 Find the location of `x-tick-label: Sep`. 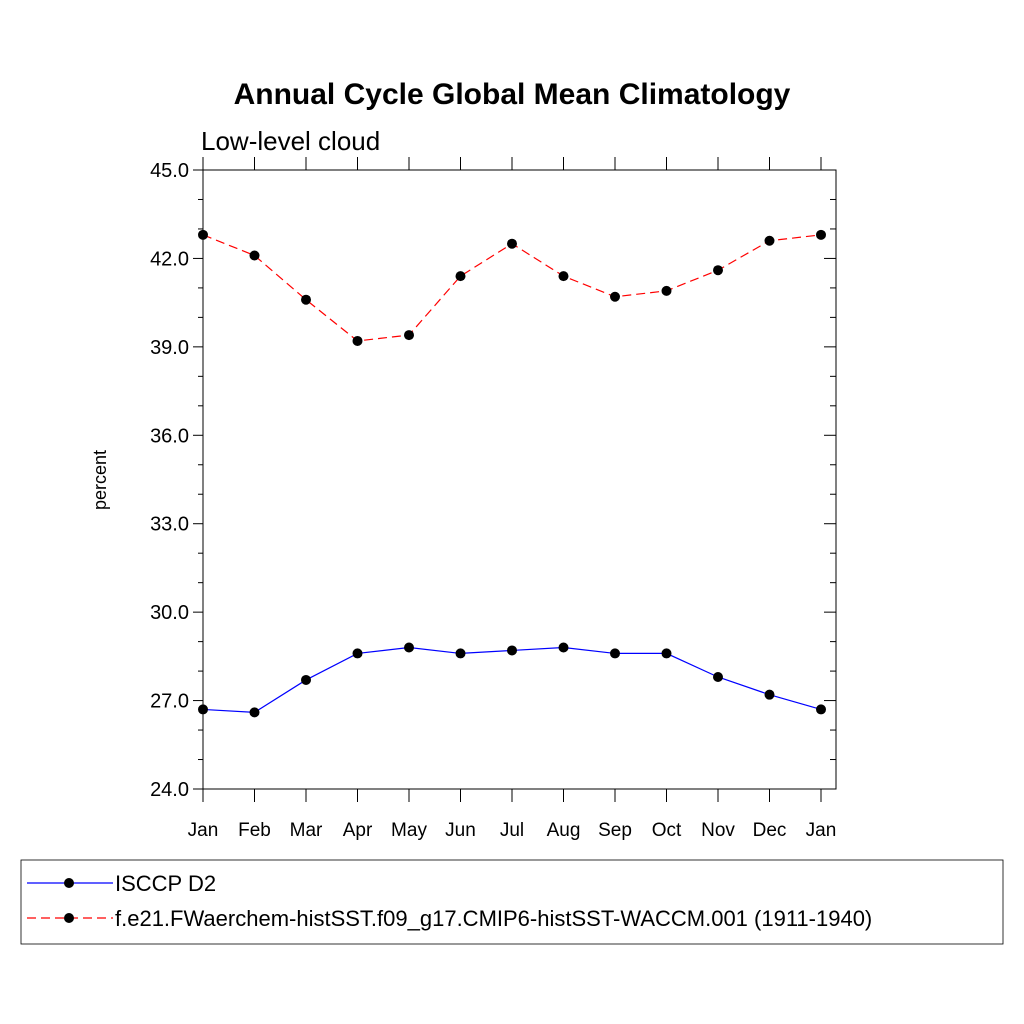

x-tick-label: Sep is located at coordinates (615, 830).